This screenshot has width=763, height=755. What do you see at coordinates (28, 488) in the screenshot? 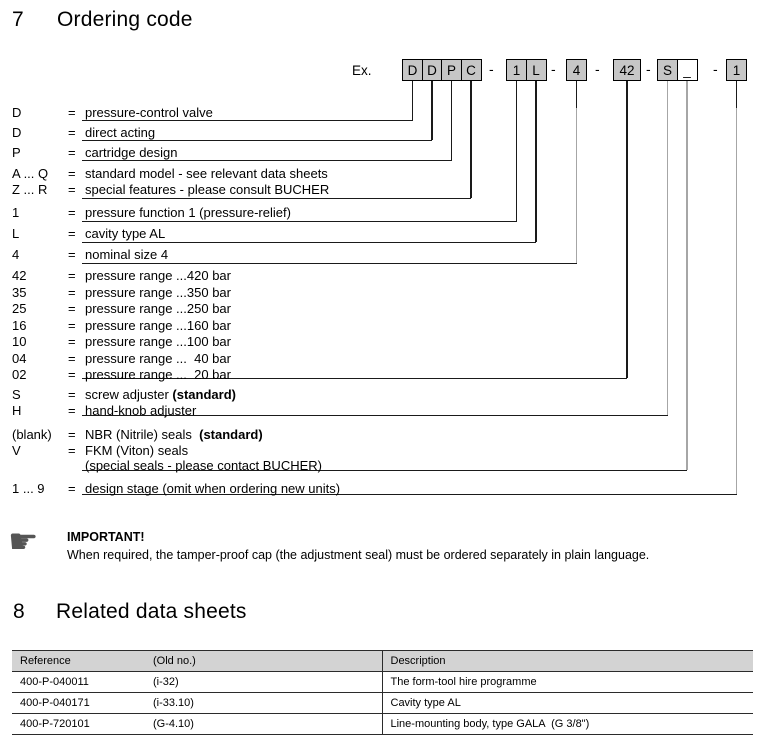
I see `code-symbol: 1 ... 9` at bounding box center [28, 488].